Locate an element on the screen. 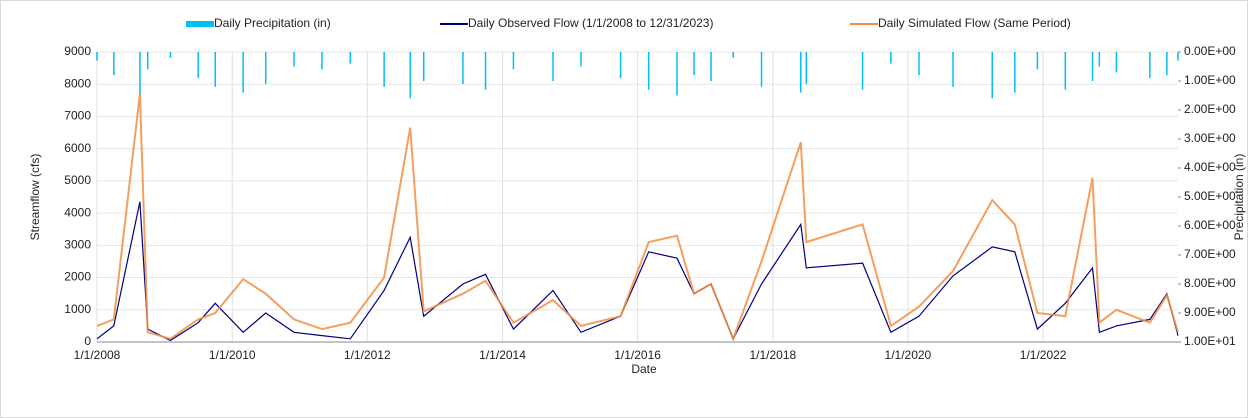 This screenshot has width=1248, height=418. x-tick-label: 1/1/2014 is located at coordinates (502, 355).